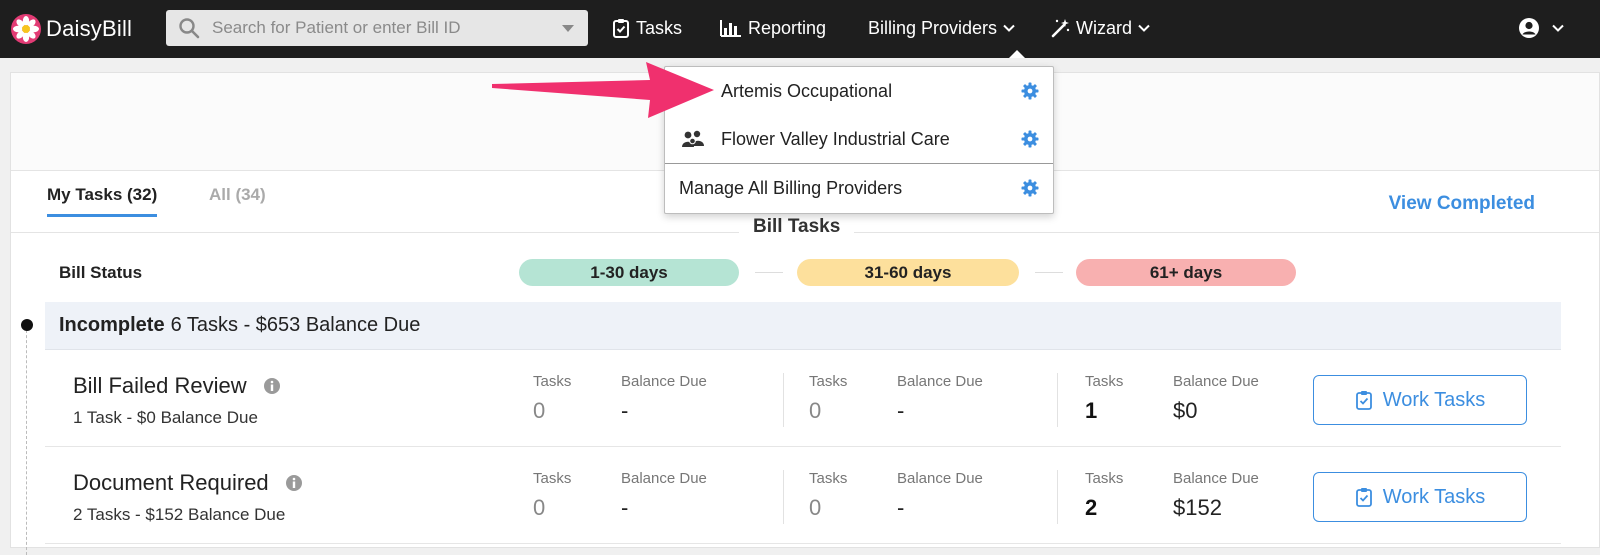 This screenshot has height=555, width=1600. What do you see at coordinates (629, 272) in the screenshot?
I see `bucket-1-30-days: 1-30 days` at bounding box center [629, 272].